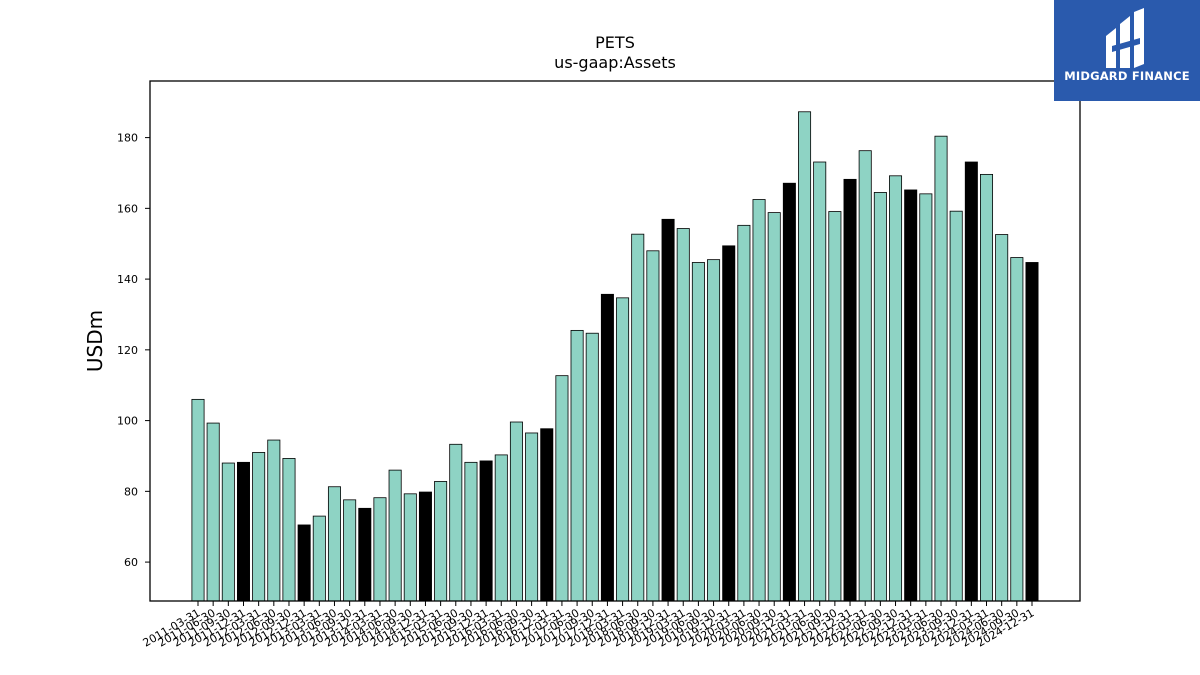 Image resolution: width=1200 pixels, height=675 pixels. What do you see at coordinates (131, 562) in the screenshot?
I see `y-tick-label: 60` at bounding box center [131, 562].